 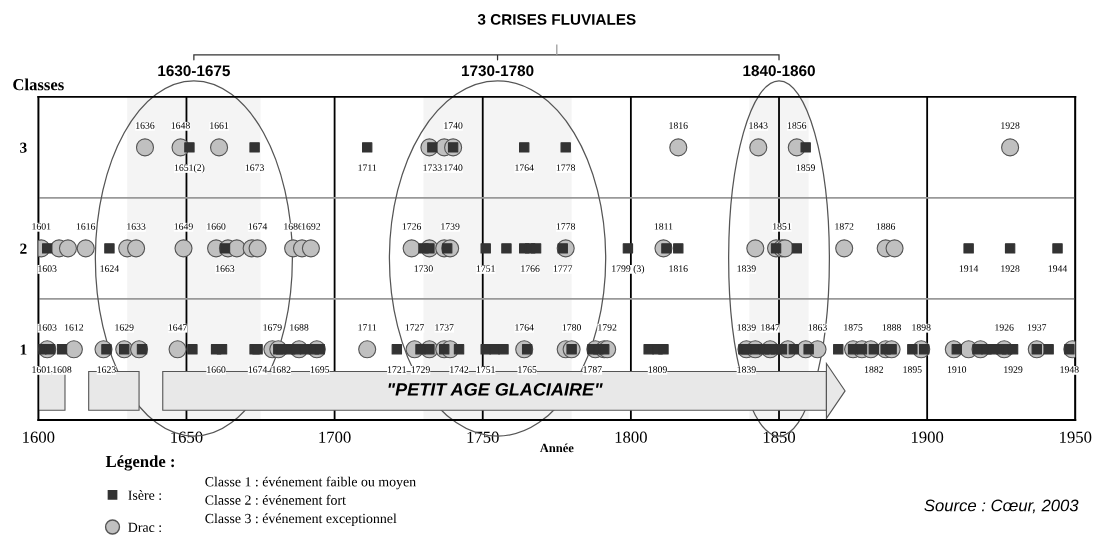 What do you see at coordinates (281, 369) in the screenshot?
I see `annotation: 1682` at bounding box center [281, 369].